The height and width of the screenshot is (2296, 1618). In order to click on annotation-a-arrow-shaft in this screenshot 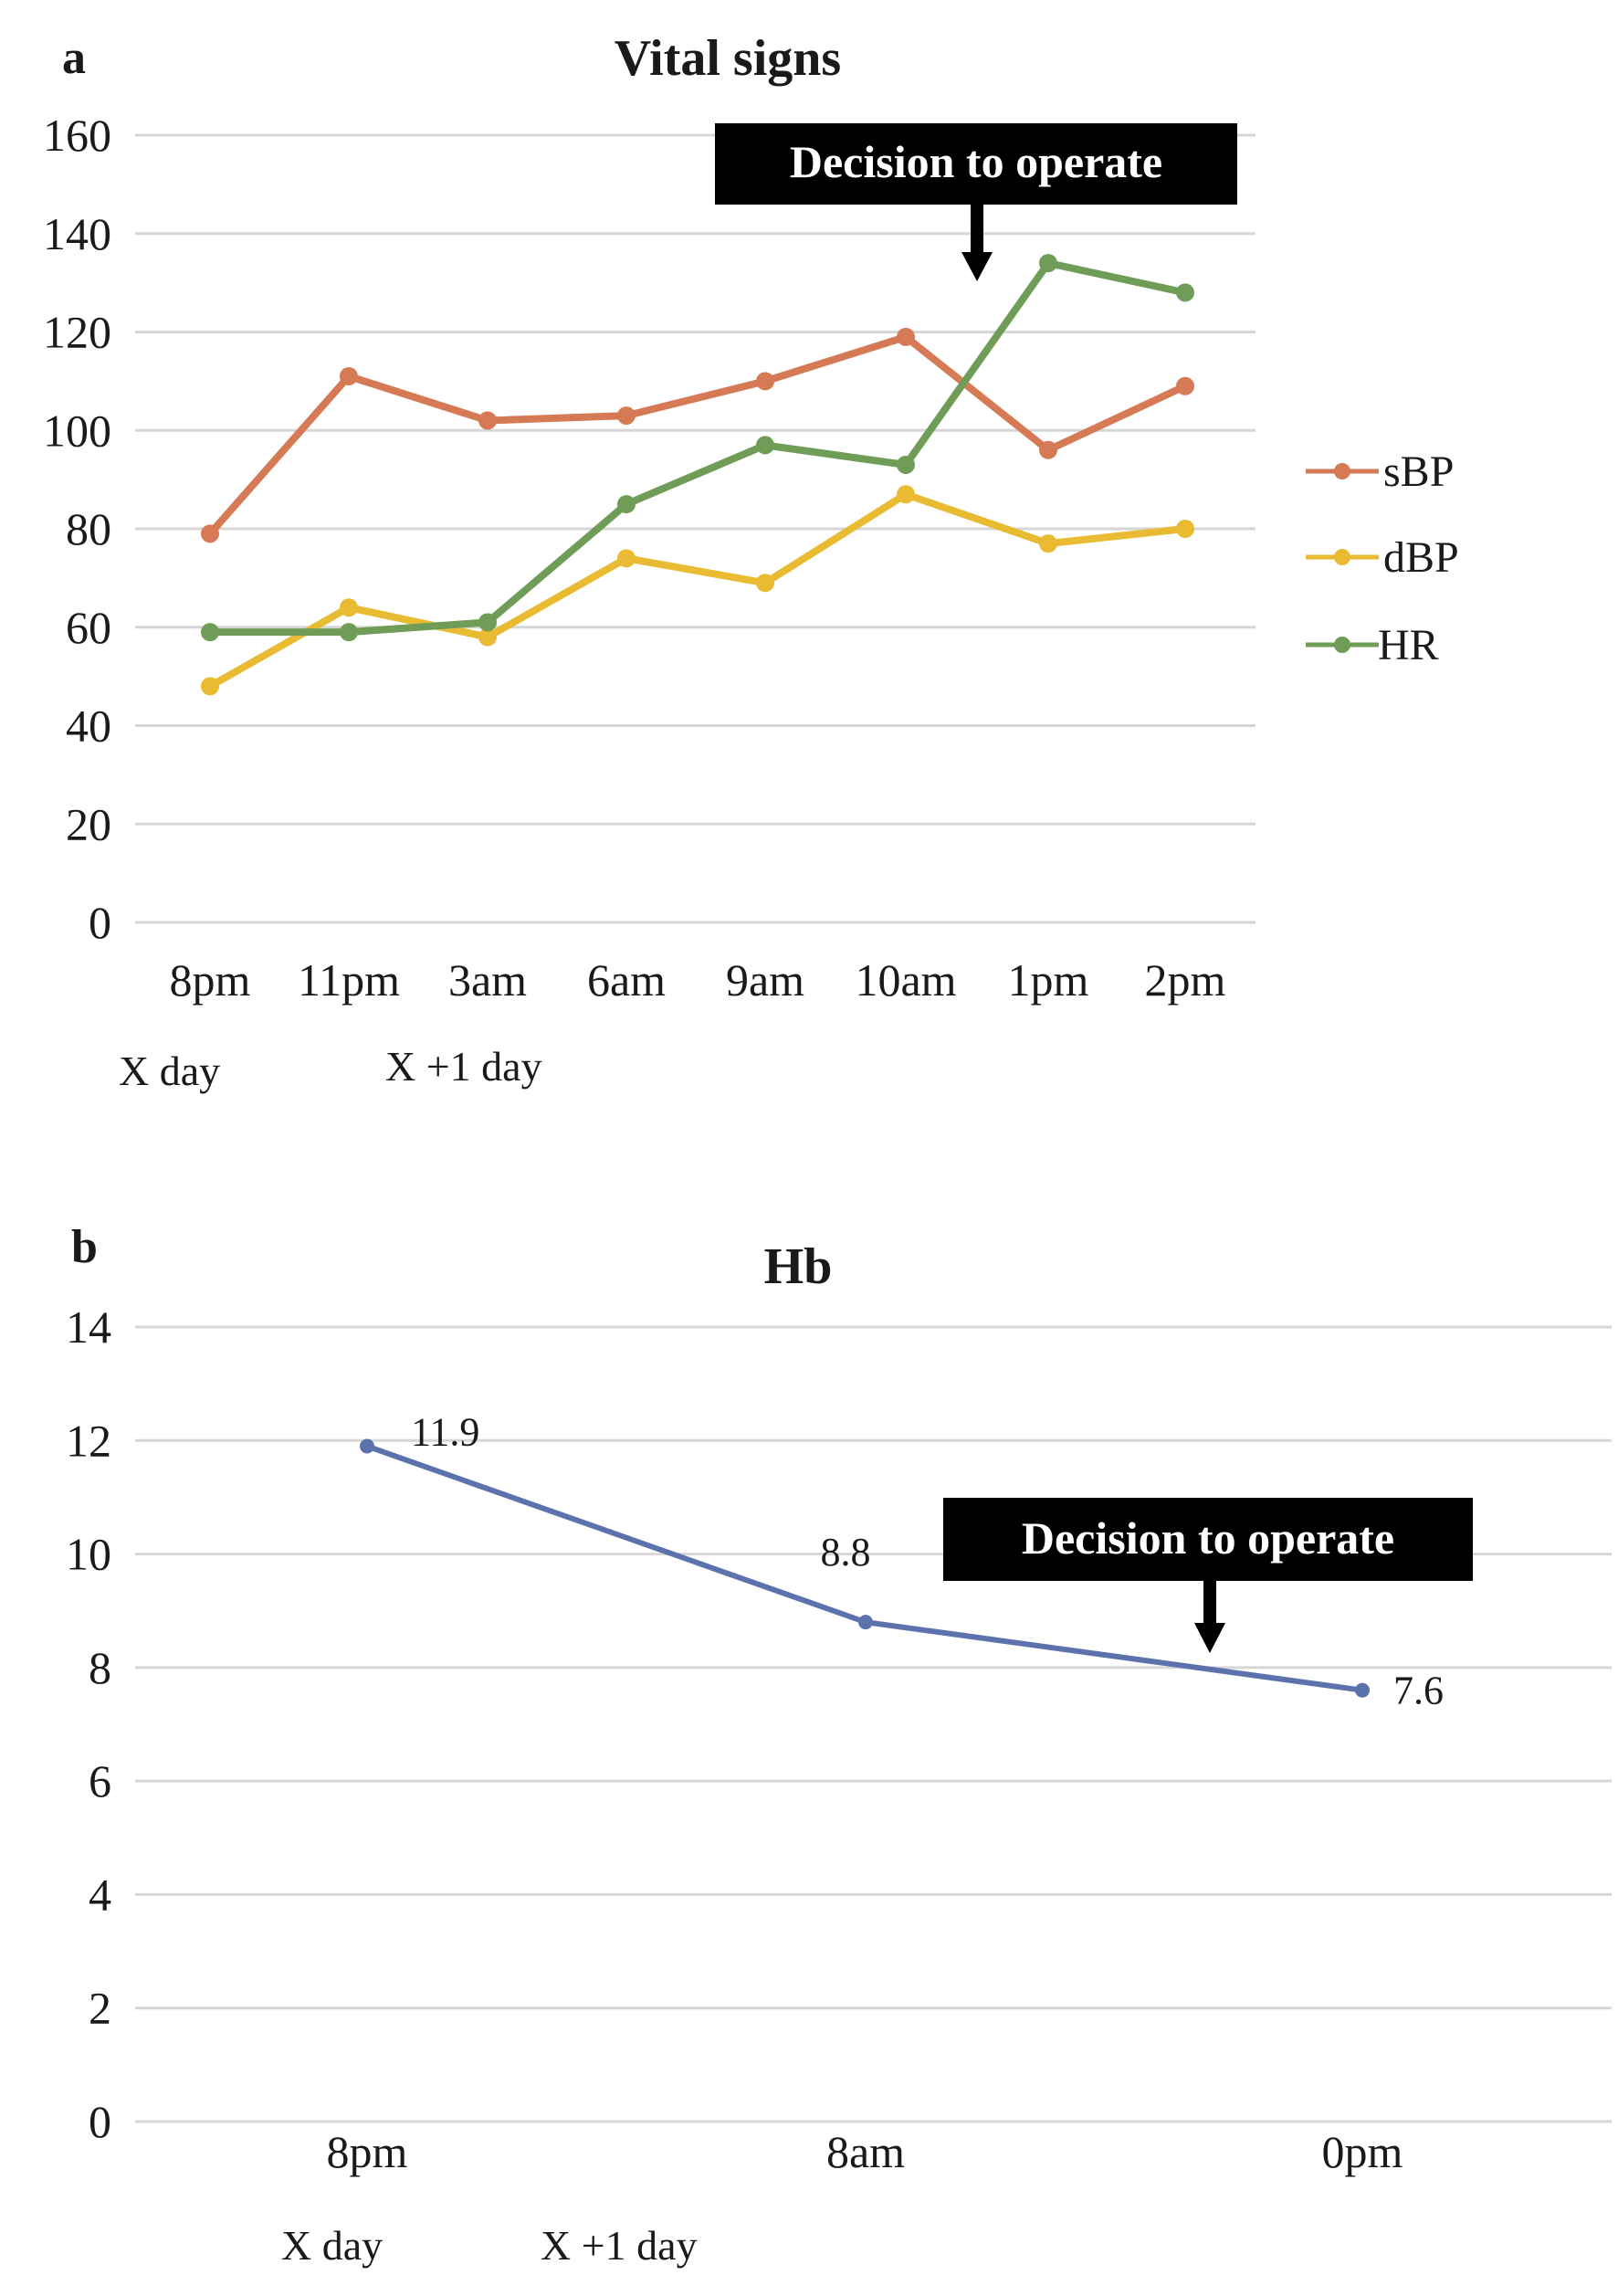, I will do `click(977, 228)`.